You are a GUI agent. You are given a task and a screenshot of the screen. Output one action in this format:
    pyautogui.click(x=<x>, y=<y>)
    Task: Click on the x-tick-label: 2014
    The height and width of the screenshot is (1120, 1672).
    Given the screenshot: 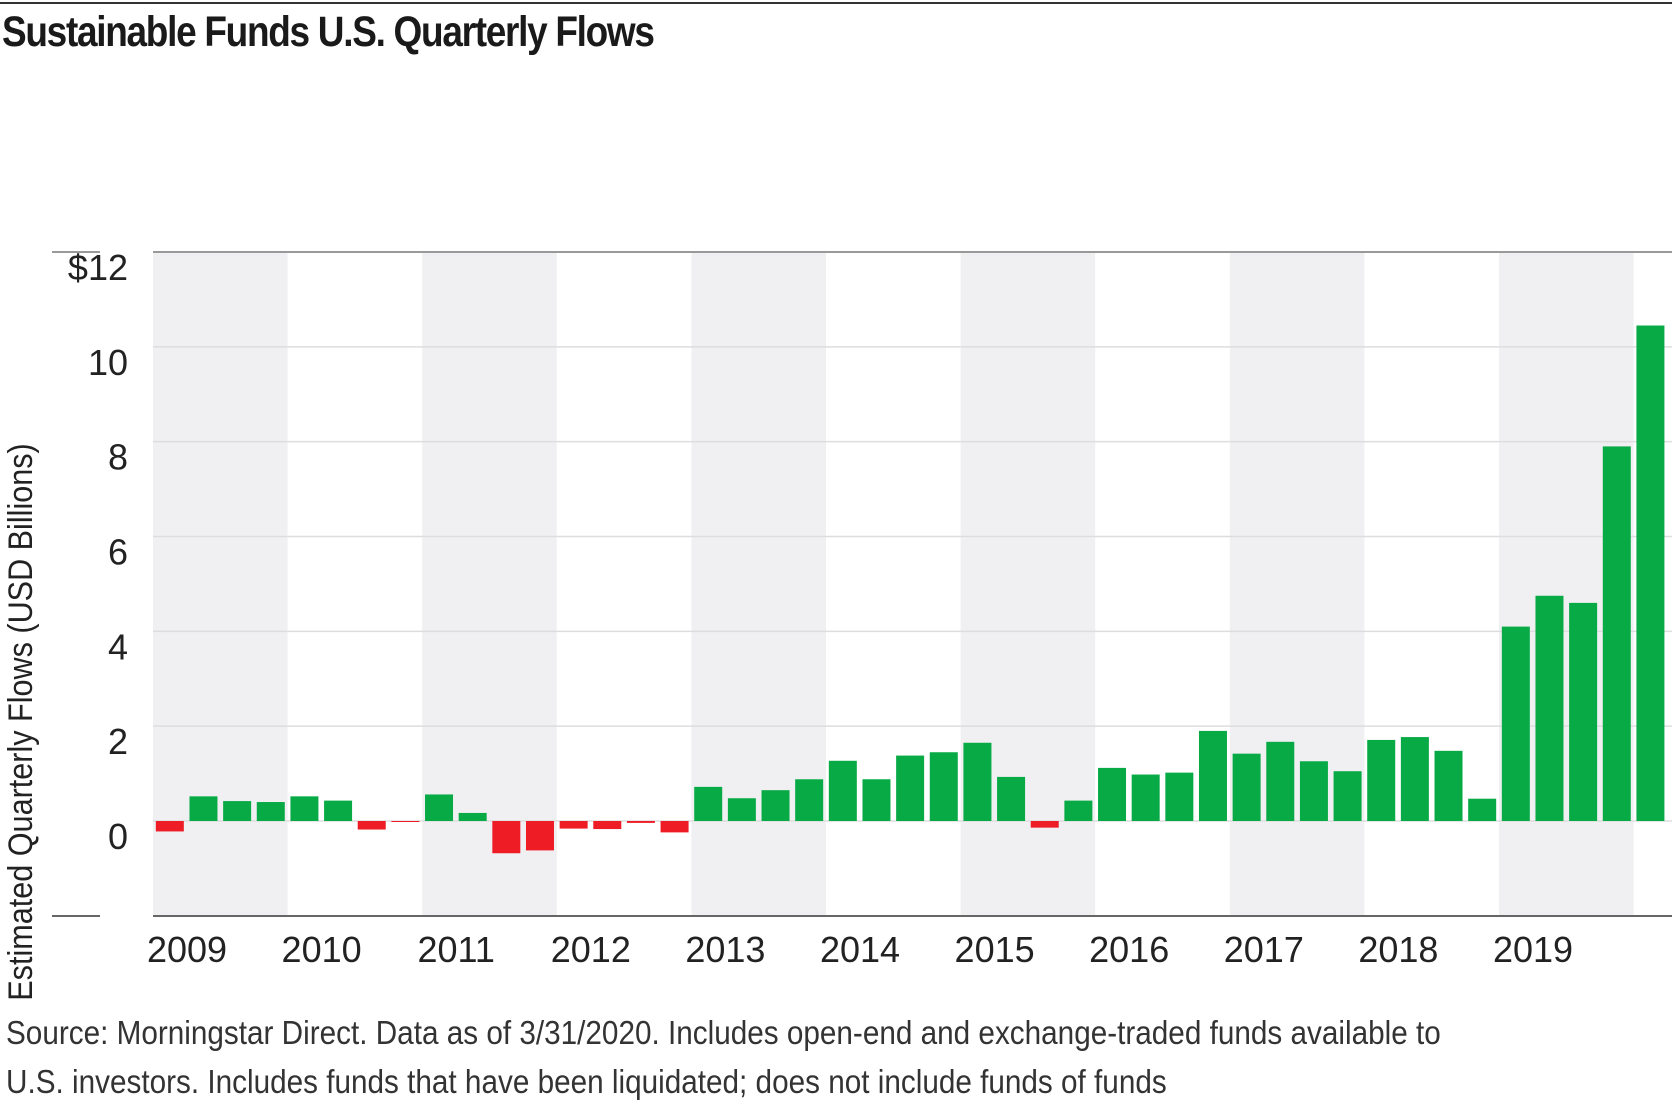 What is the action you would take?
    pyautogui.click(x=860, y=949)
    